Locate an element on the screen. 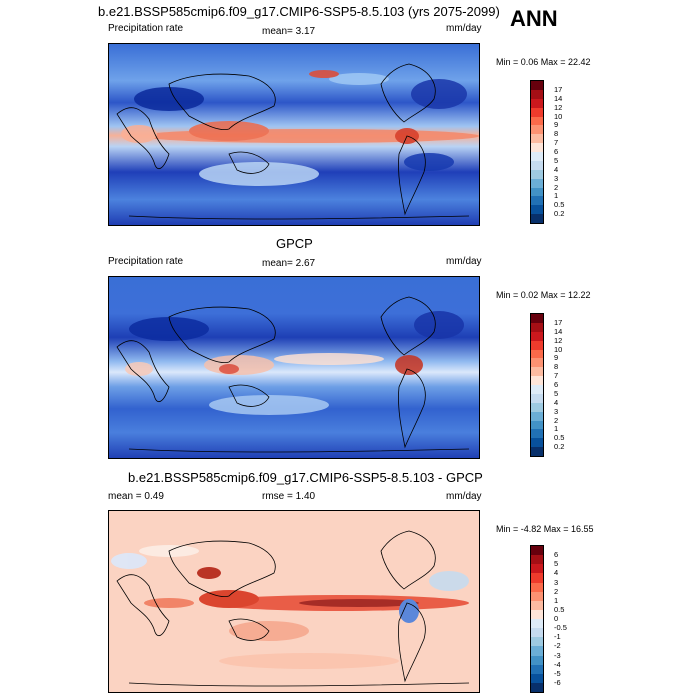  panel2-map-field is located at coordinates (294, 367).